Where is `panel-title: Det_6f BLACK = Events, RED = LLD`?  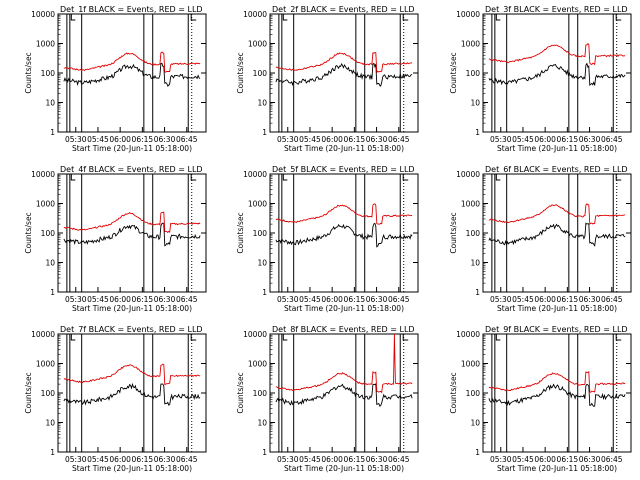 panel-title: Det_6f BLACK = Events, RED = LLD is located at coordinates (556, 169).